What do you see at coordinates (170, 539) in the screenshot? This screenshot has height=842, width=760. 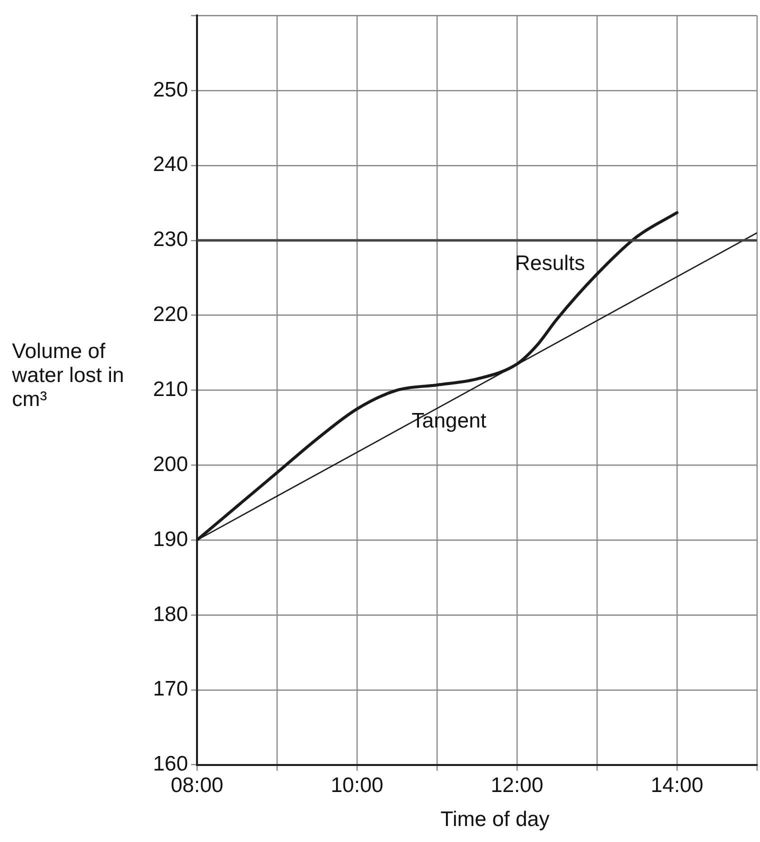 I see `y-tick-label: 190` at bounding box center [170, 539].